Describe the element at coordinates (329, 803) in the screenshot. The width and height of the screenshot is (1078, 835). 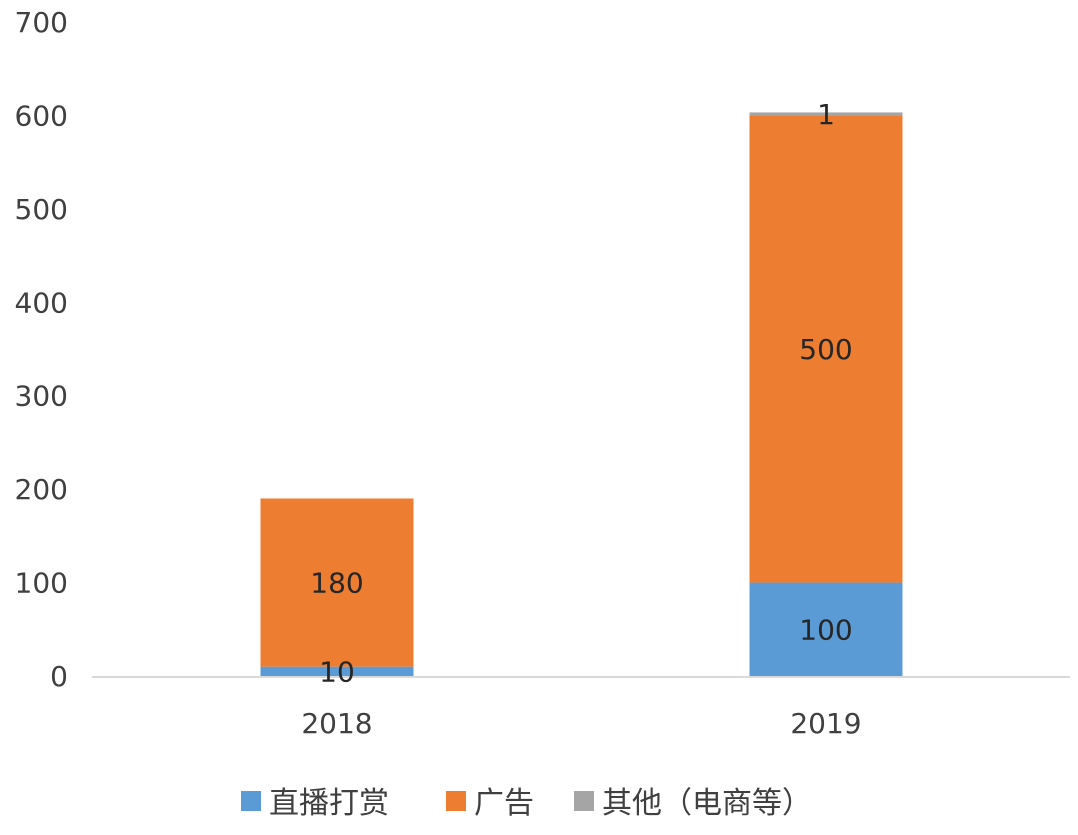
I see `legend-label-1: 直播打赏` at that location.